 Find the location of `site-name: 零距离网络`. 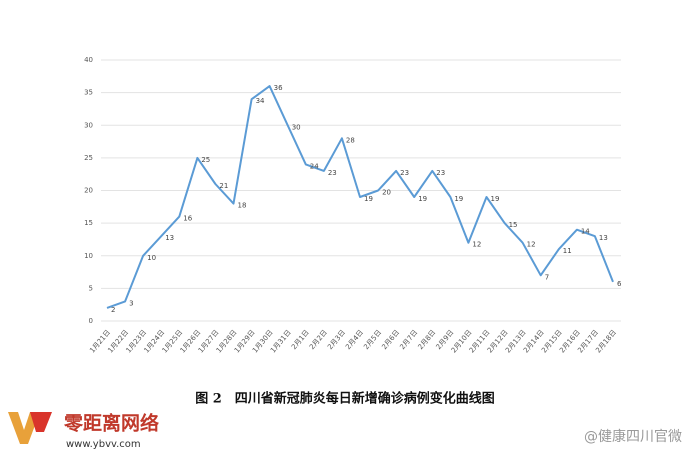

site-name: 零距离网络 is located at coordinates (111, 423).